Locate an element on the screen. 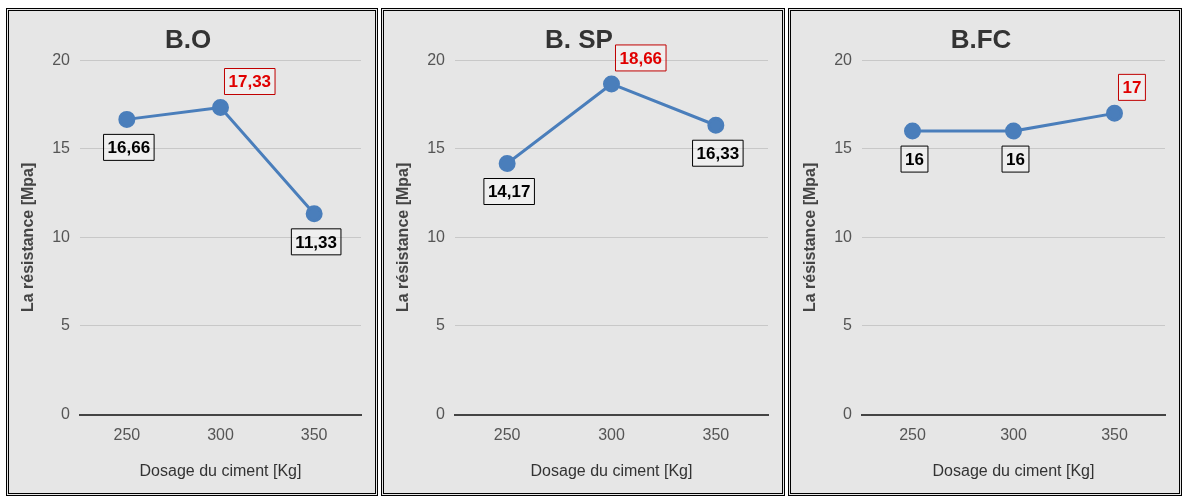 The width and height of the screenshot is (1187, 500). data-label: 14,17 is located at coordinates (509, 192).